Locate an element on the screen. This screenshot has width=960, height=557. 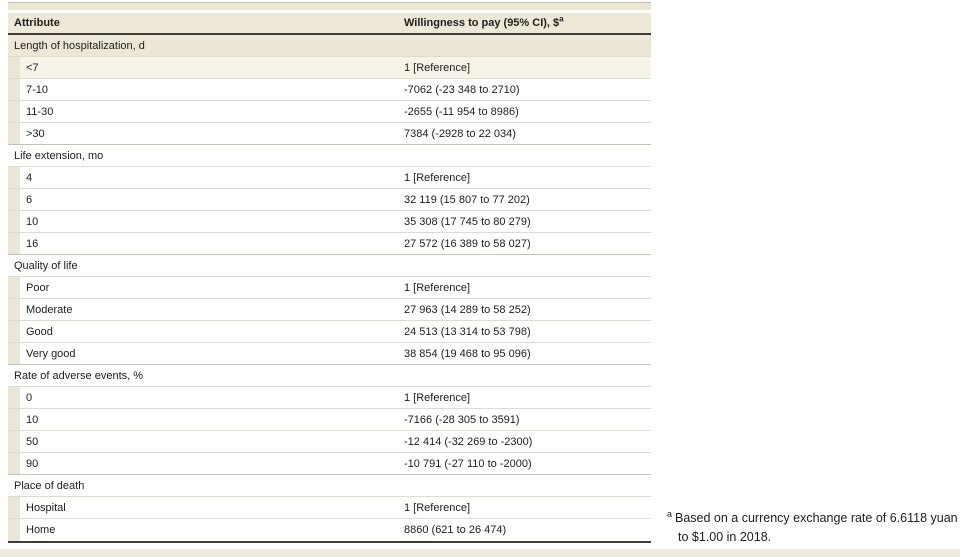
section-row: Life extension, mo is located at coordinates (329, 156).